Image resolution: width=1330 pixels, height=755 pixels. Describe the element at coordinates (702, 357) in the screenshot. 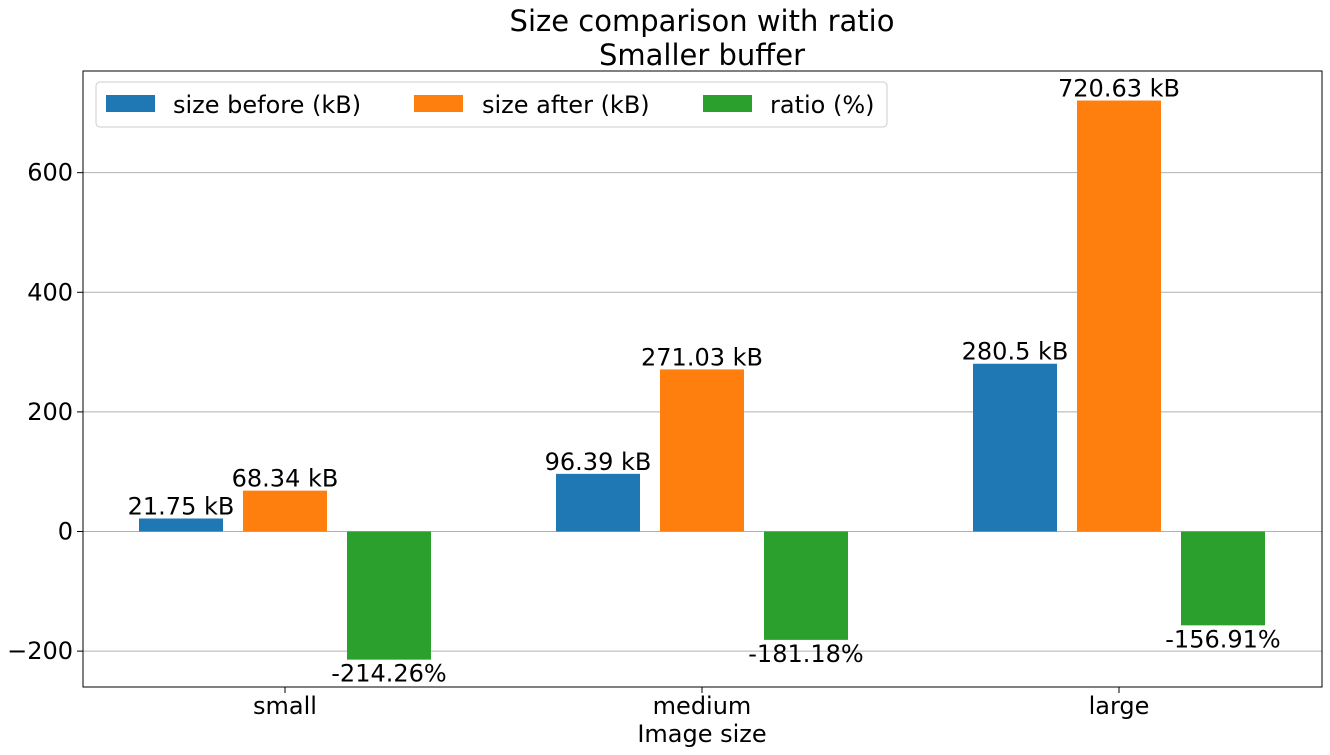

I see `bar-value-label: 271.03 kB` at that location.